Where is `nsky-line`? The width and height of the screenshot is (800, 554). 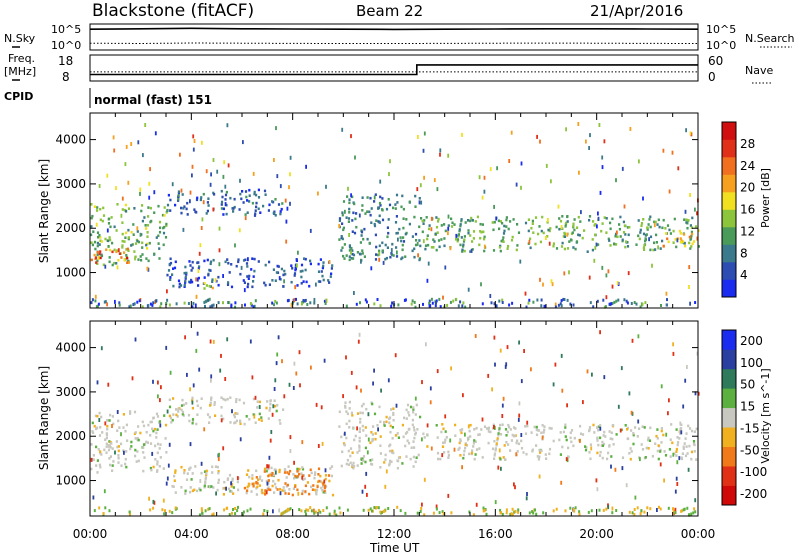 nsky-line is located at coordinates (394, 29).